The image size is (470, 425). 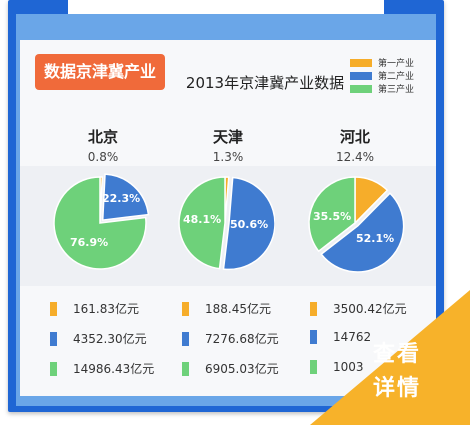 I want to click on value-row: 188.45亿元, so click(x=226, y=308).